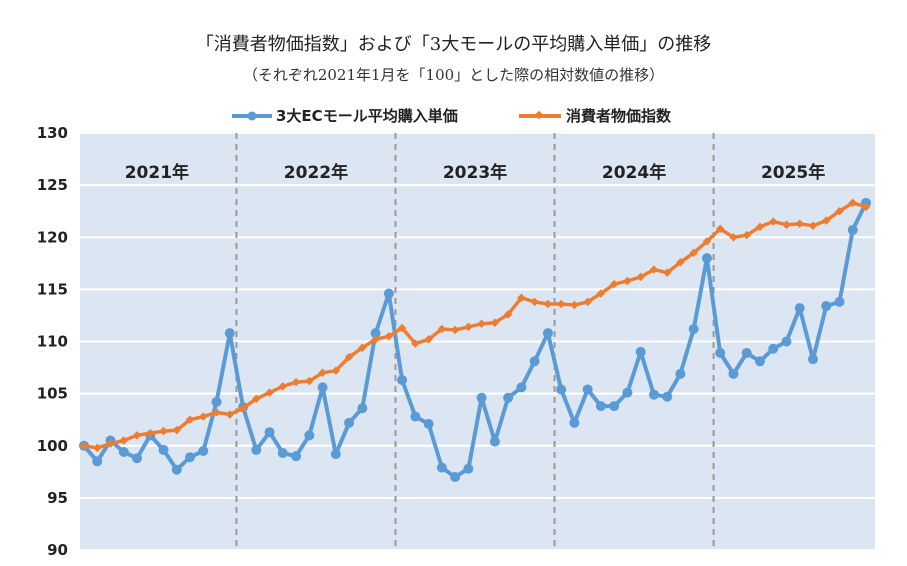  I want to click on year-label: 2022年, so click(316, 172).